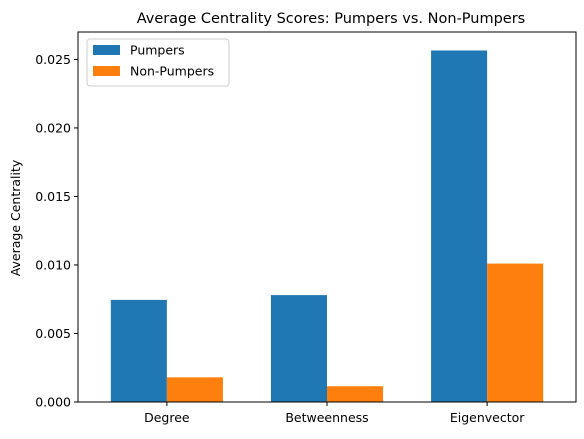  I want to click on bar-non-pumpers-degree, so click(194, 389).